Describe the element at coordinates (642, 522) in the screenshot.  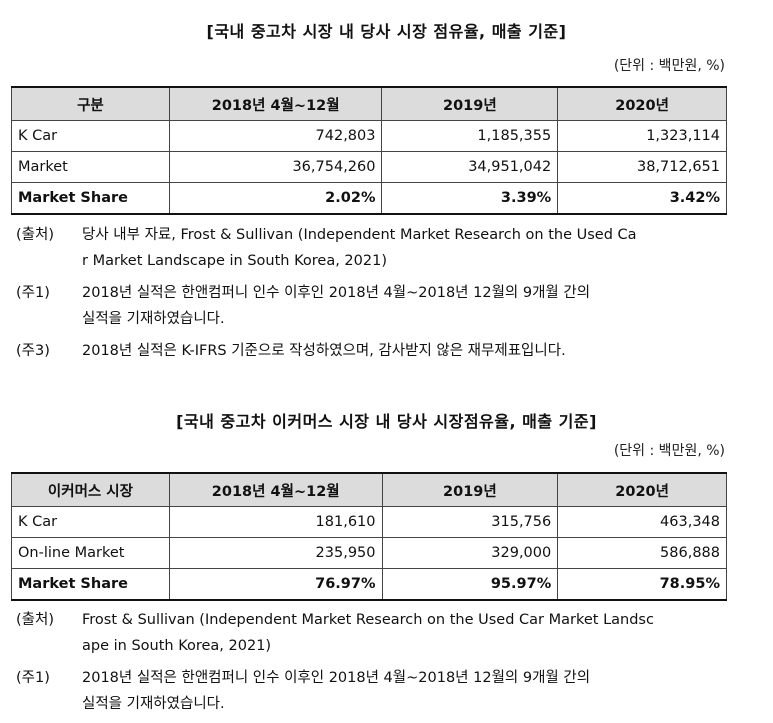
I see `cell-2020: 463,348` at that location.